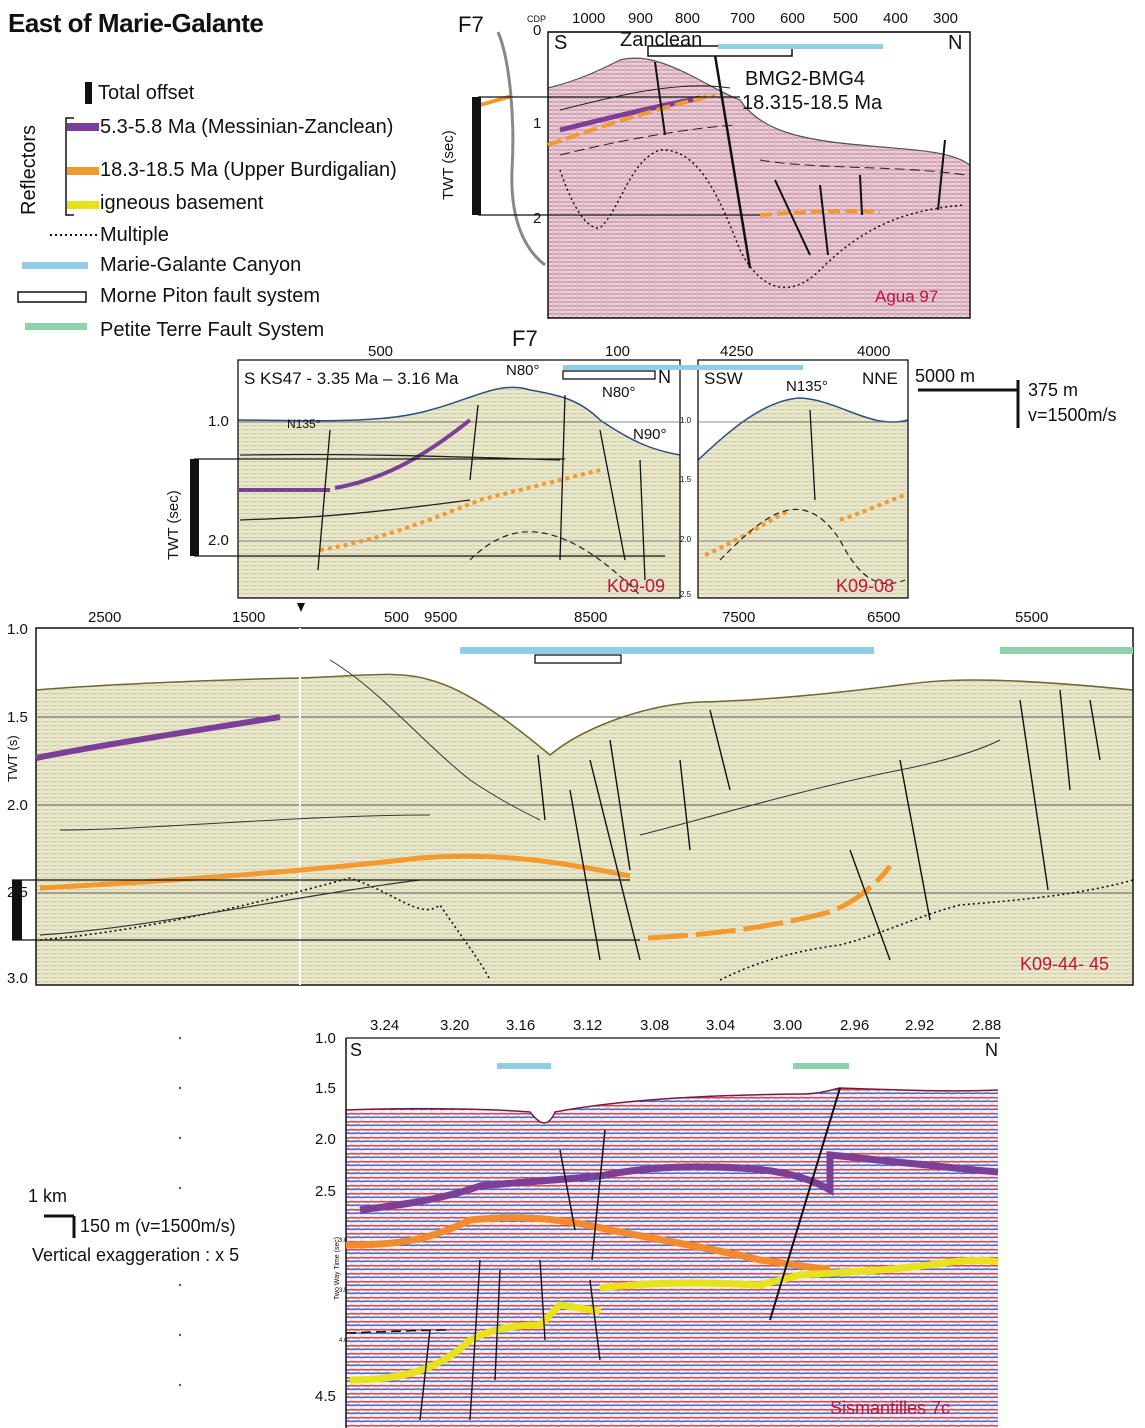 Image resolution: width=1145 pixels, height=1428 pixels. I want to click on p3-twt-1-5: 1.5, so click(17, 717).